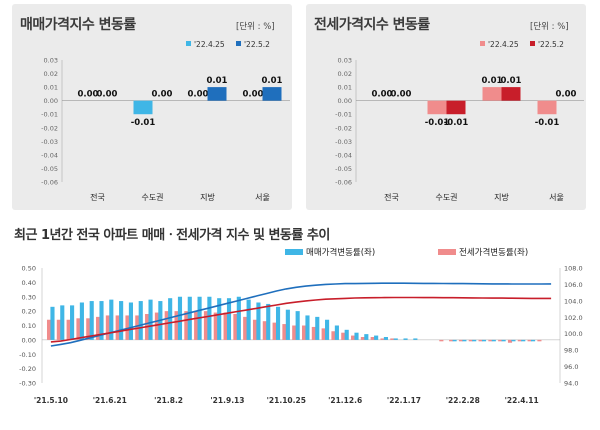  I want to click on jeonse-price-unit: [단위 : %], so click(549, 27).